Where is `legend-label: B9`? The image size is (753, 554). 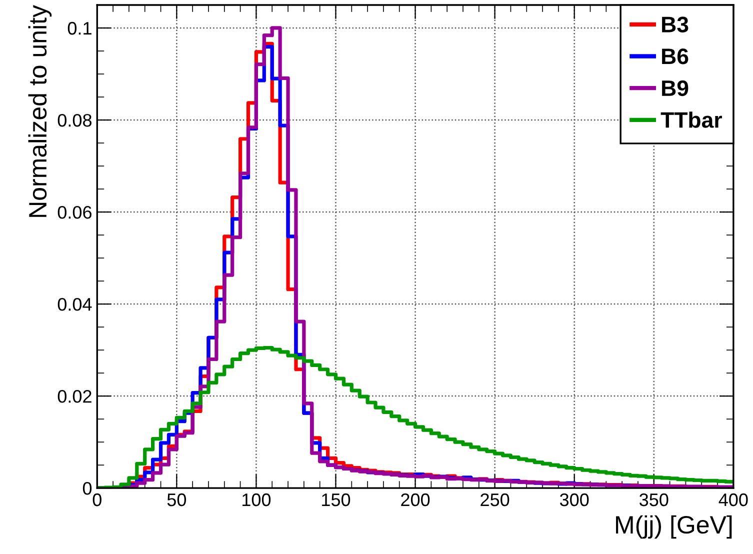 legend-label: B9 is located at coordinates (675, 88).